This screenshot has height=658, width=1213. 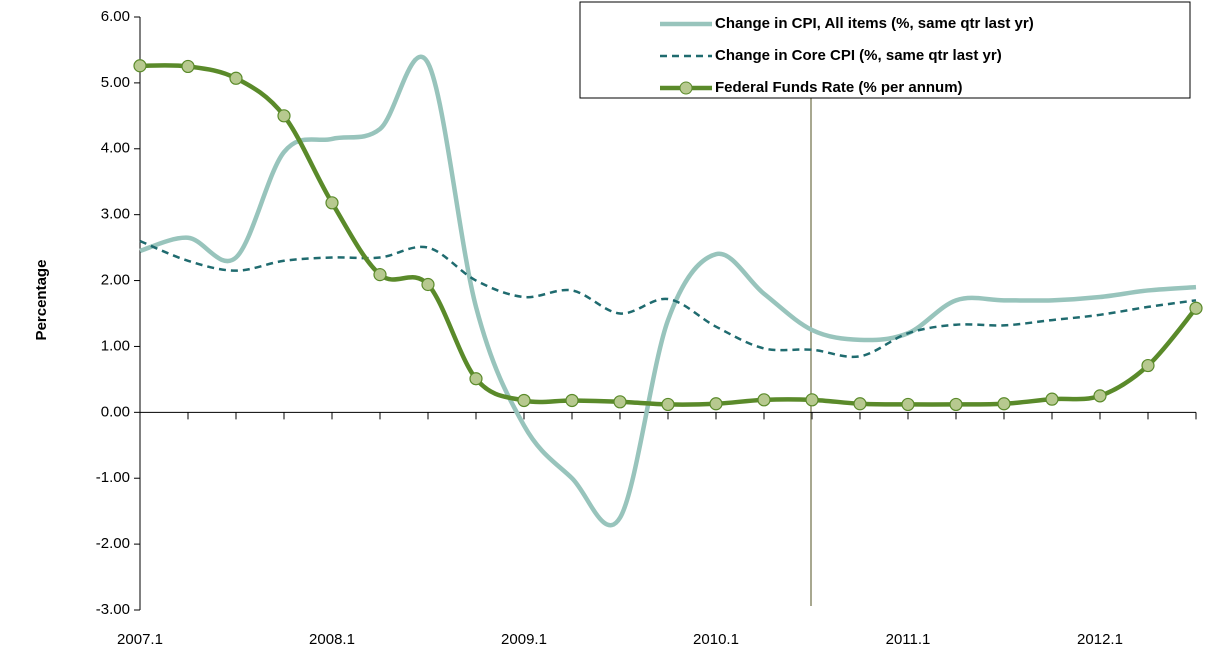 I want to click on y-tick-label: 5.00, so click(x=115, y=82).